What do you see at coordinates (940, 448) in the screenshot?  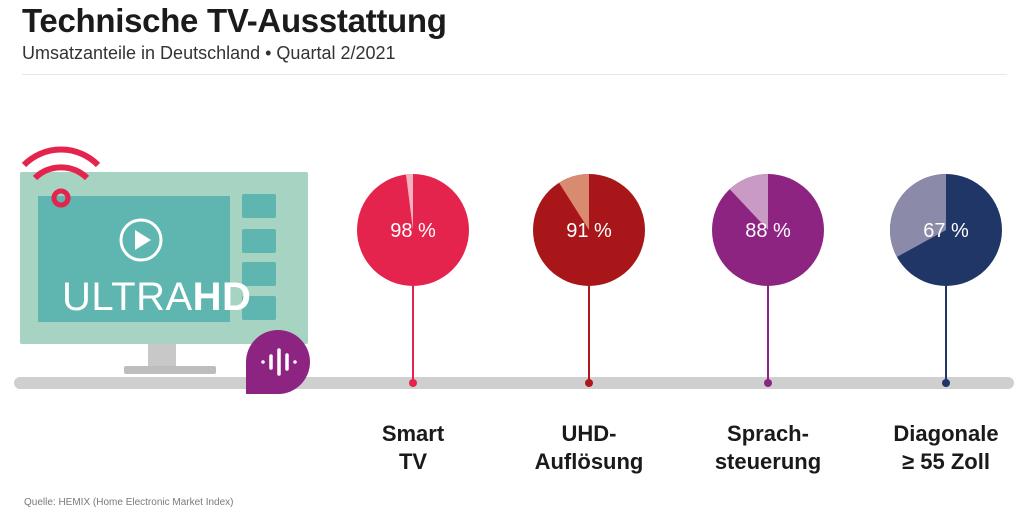 I see `category-label: Diagonale ≥ 55 Zoll` at bounding box center [940, 448].